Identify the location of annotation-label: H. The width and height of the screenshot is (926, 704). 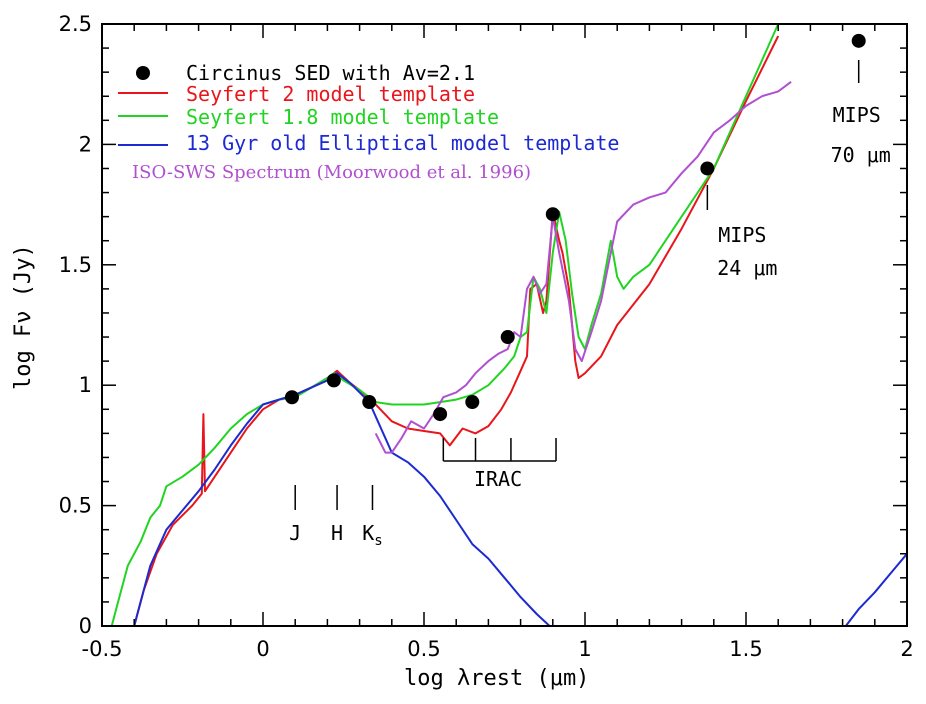
(337, 533).